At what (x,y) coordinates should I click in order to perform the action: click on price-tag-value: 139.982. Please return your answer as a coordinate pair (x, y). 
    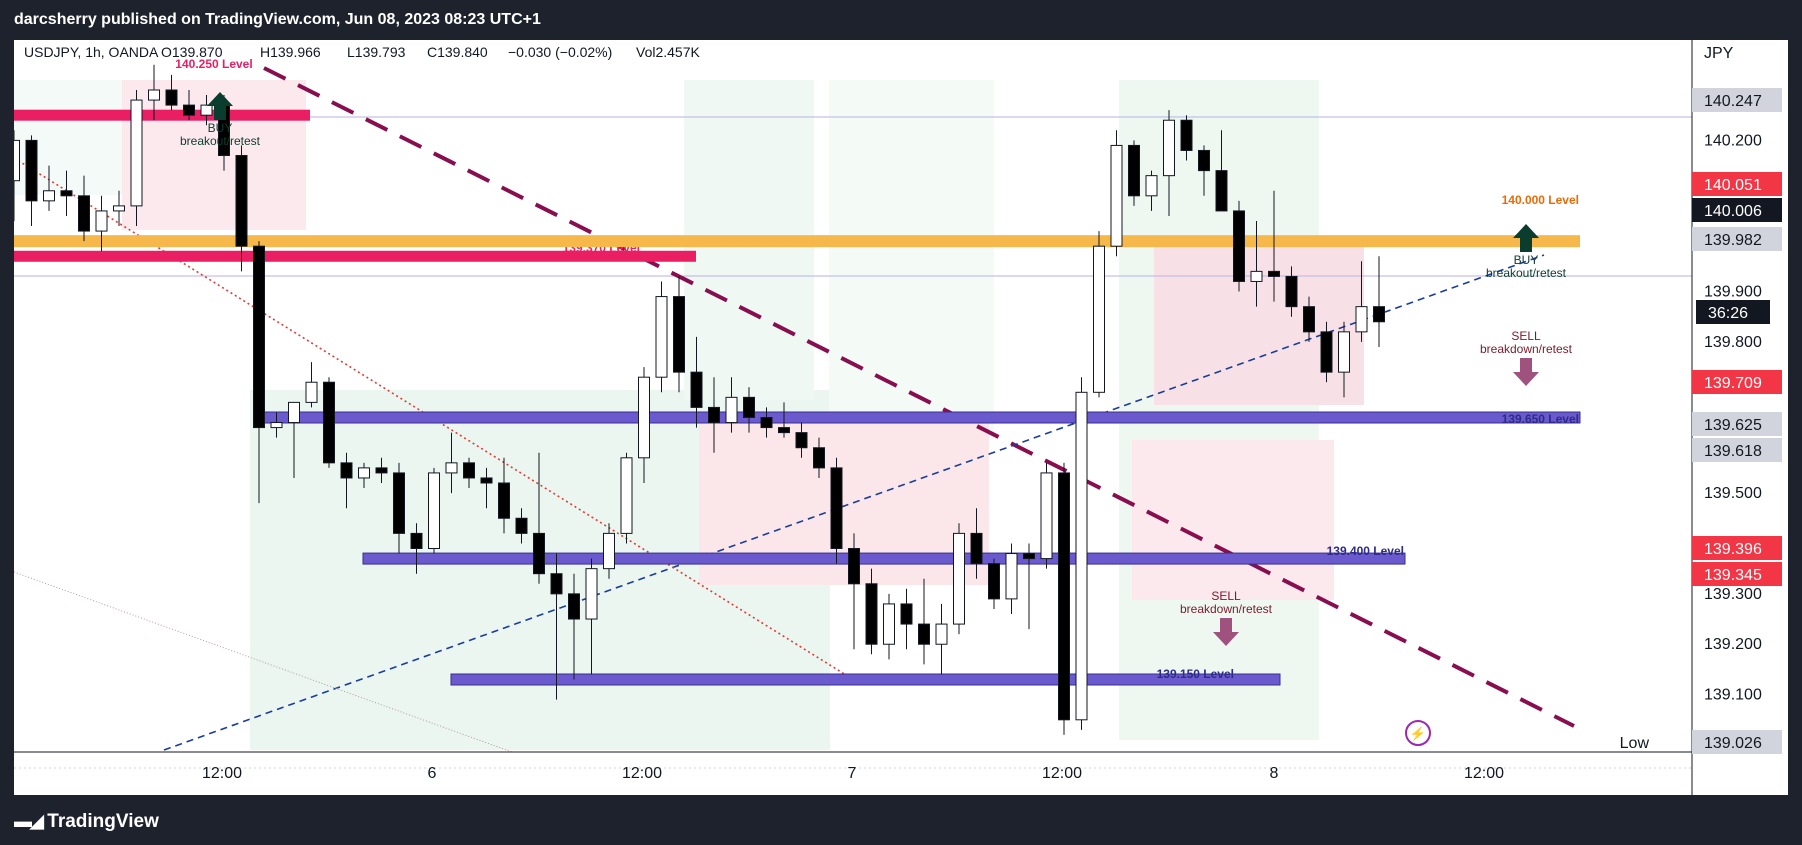
    Looking at the image, I should click on (1733, 240).